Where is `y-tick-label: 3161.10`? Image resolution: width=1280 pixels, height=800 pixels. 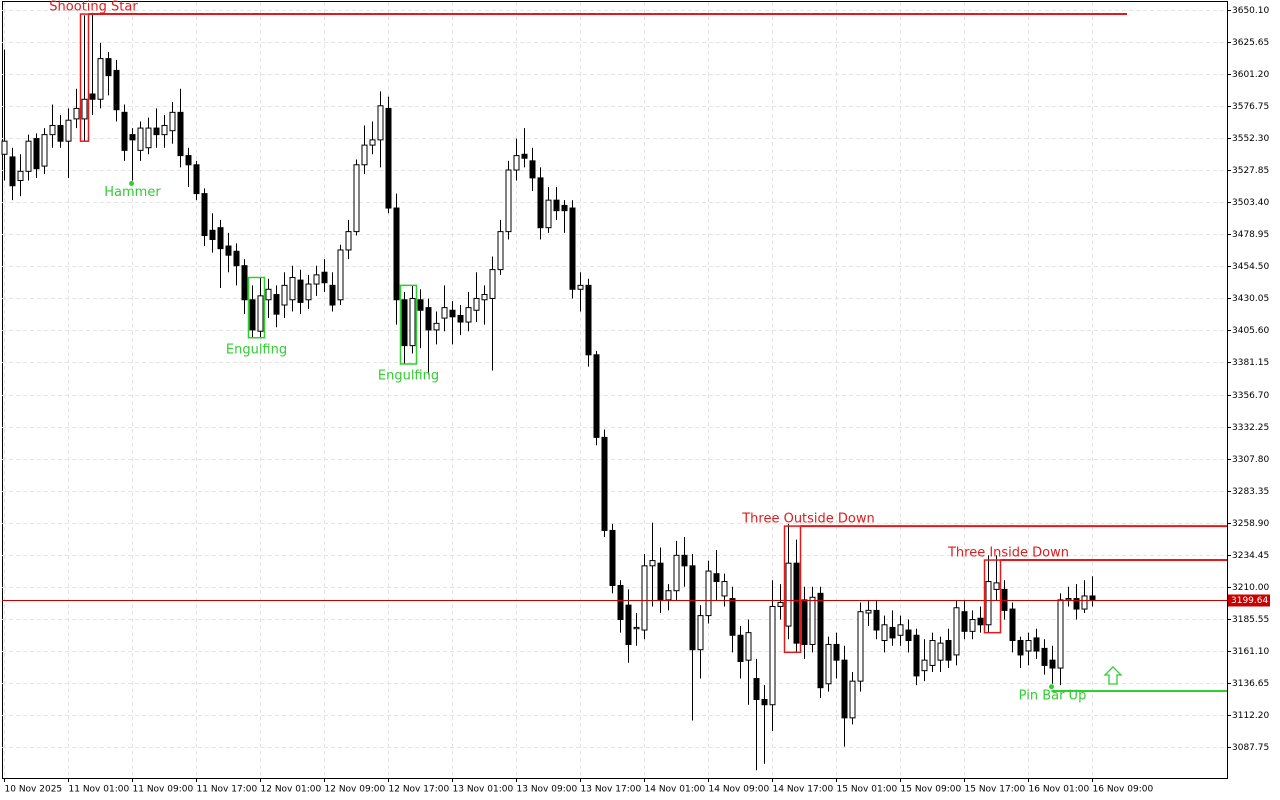 y-tick-label: 3161.10 is located at coordinates (1250, 652).